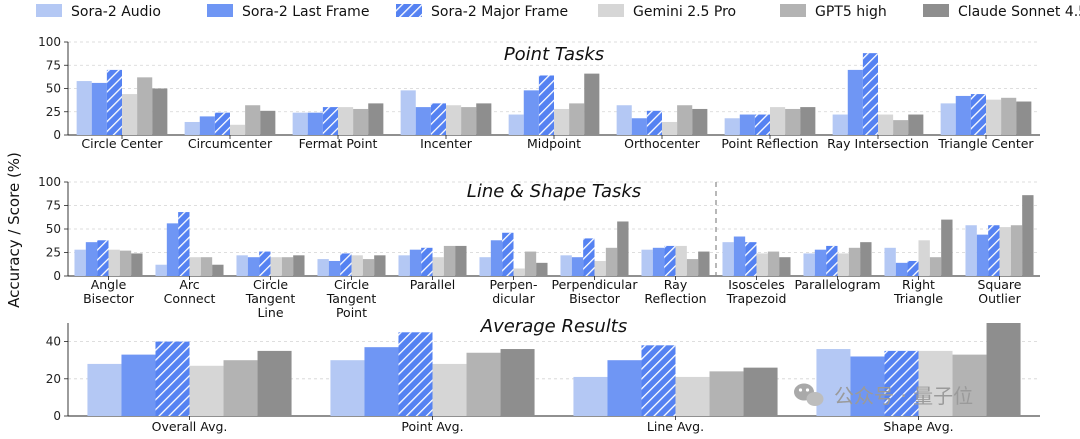 Image resolution: width=1080 pixels, height=439 pixels. Describe the element at coordinates (833, 12) in the screenshot. I see `legend-item: GPT5 high` at that location.